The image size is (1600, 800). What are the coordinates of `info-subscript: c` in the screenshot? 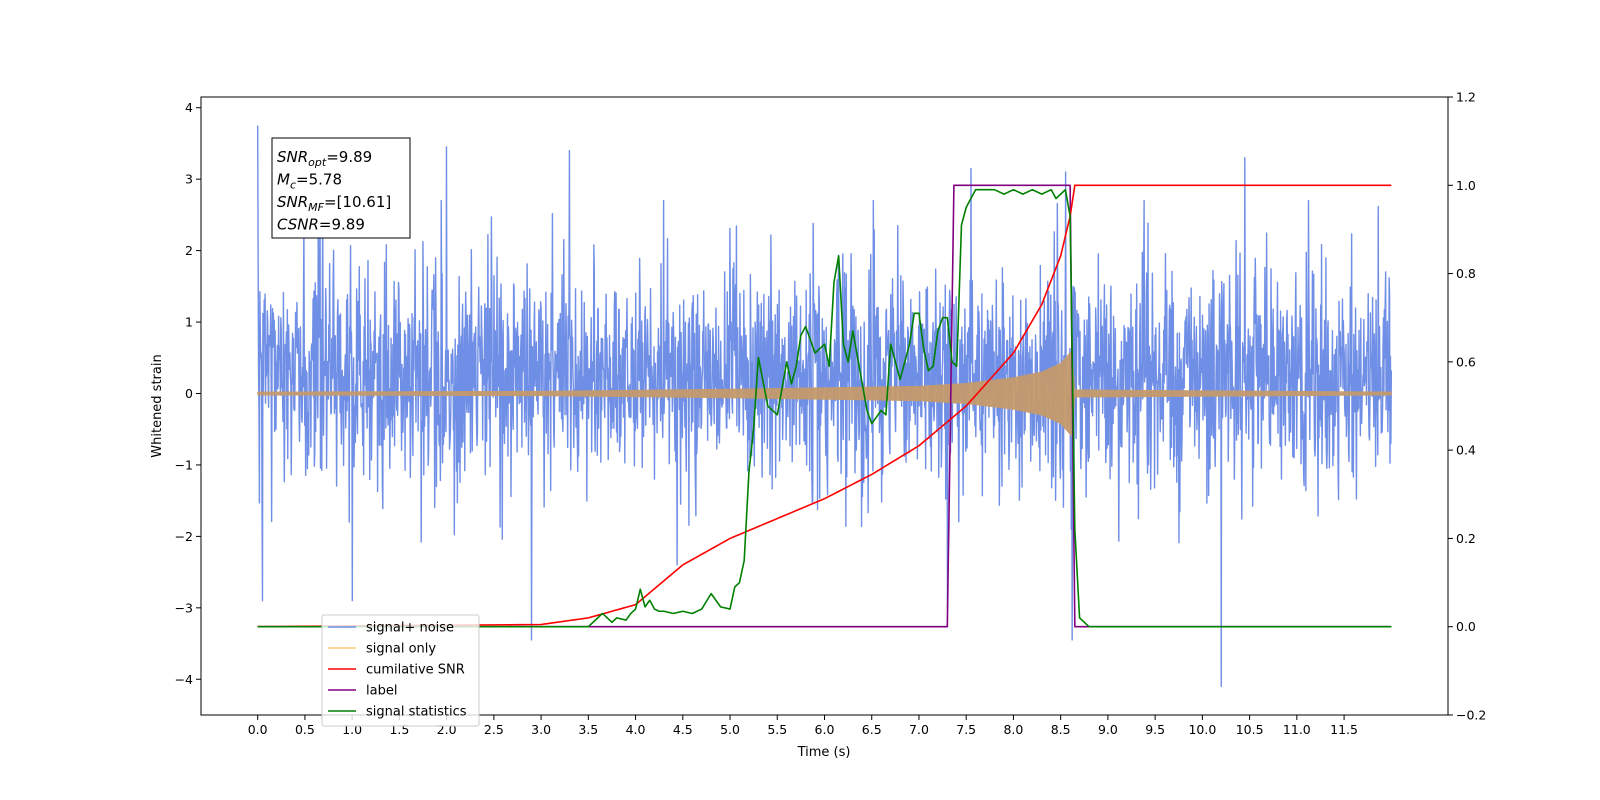 It's located at (293, 185).